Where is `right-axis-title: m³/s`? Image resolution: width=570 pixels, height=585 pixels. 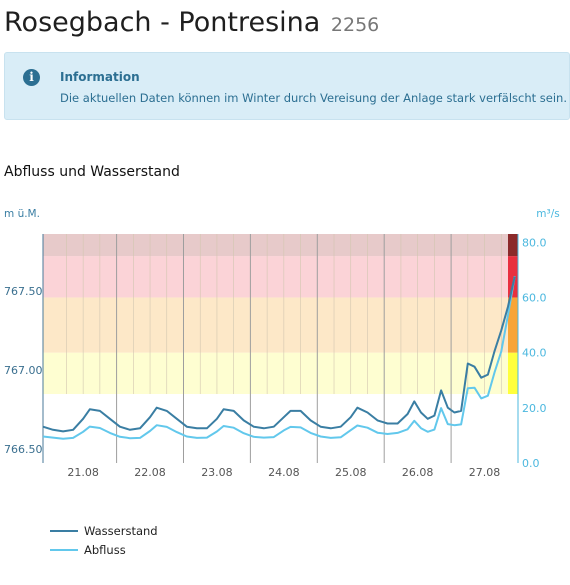 right-axis-title: m³/s is located at coordinates (547, 214).